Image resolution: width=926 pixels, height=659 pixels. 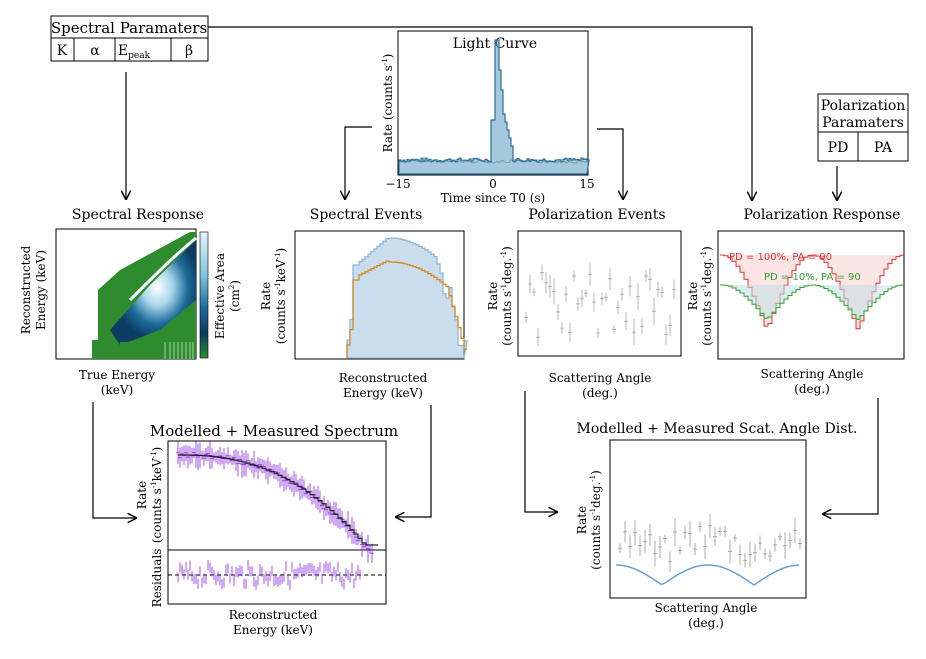 What do you see at coordinates (704, 287) in the screenshot?
I see `polarization-response-ylabel-2-sup: -1` at bounding box center [704, 287].